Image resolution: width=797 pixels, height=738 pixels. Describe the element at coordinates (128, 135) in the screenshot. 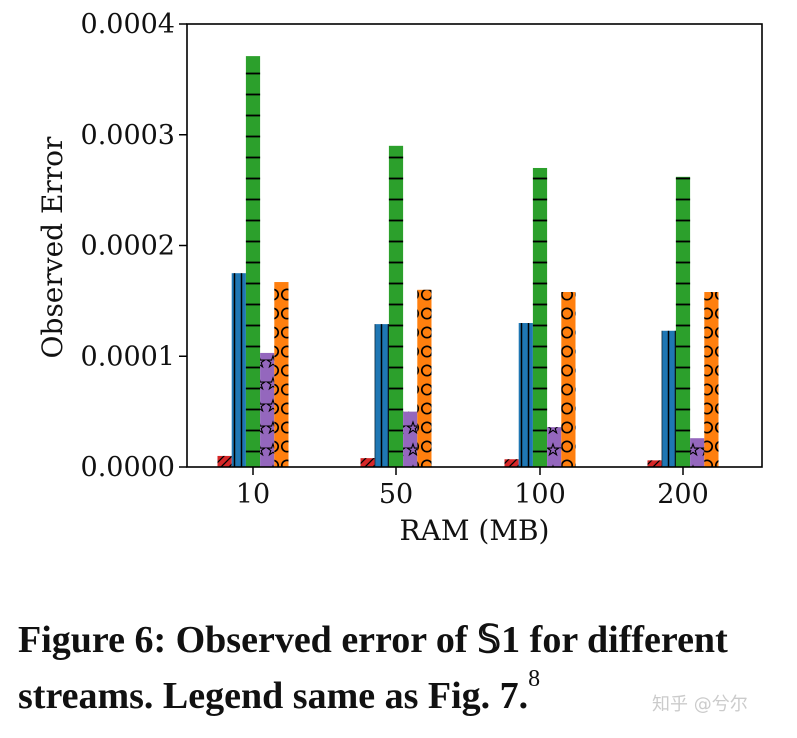

I see `y-tick-label: 0.0003` at that location.